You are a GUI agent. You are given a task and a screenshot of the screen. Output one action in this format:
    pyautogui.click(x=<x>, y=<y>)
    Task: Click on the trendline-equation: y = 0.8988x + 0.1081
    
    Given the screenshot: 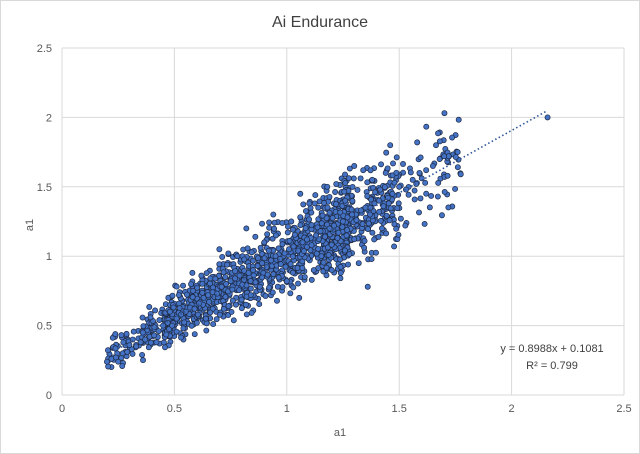 What is the action you would take?
    pyautogui.click(x=551, y=349)
    